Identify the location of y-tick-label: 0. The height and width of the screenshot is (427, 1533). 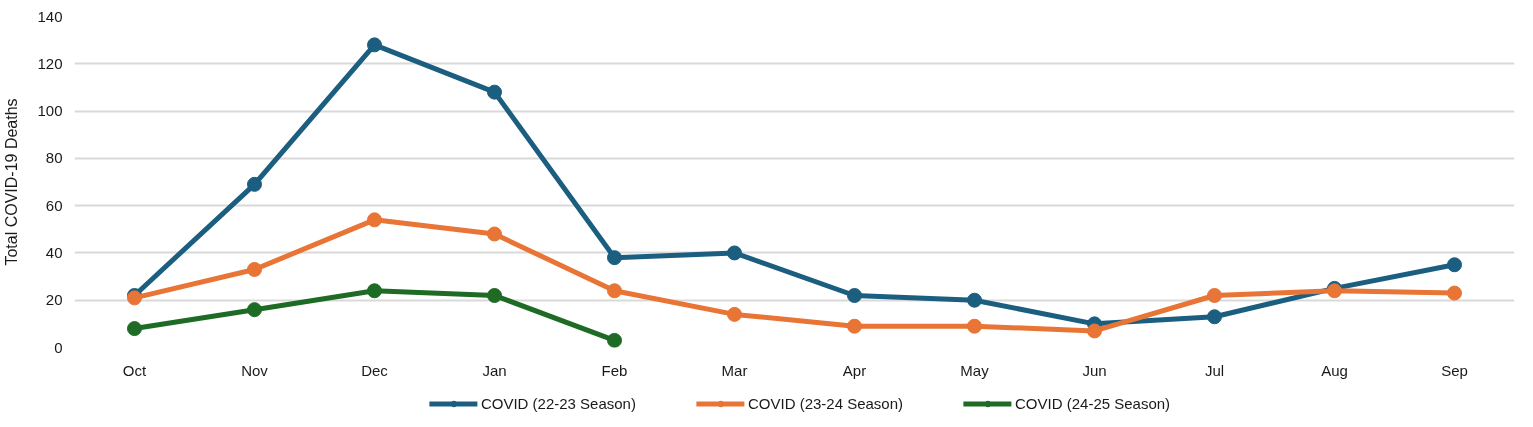
(58, 347).